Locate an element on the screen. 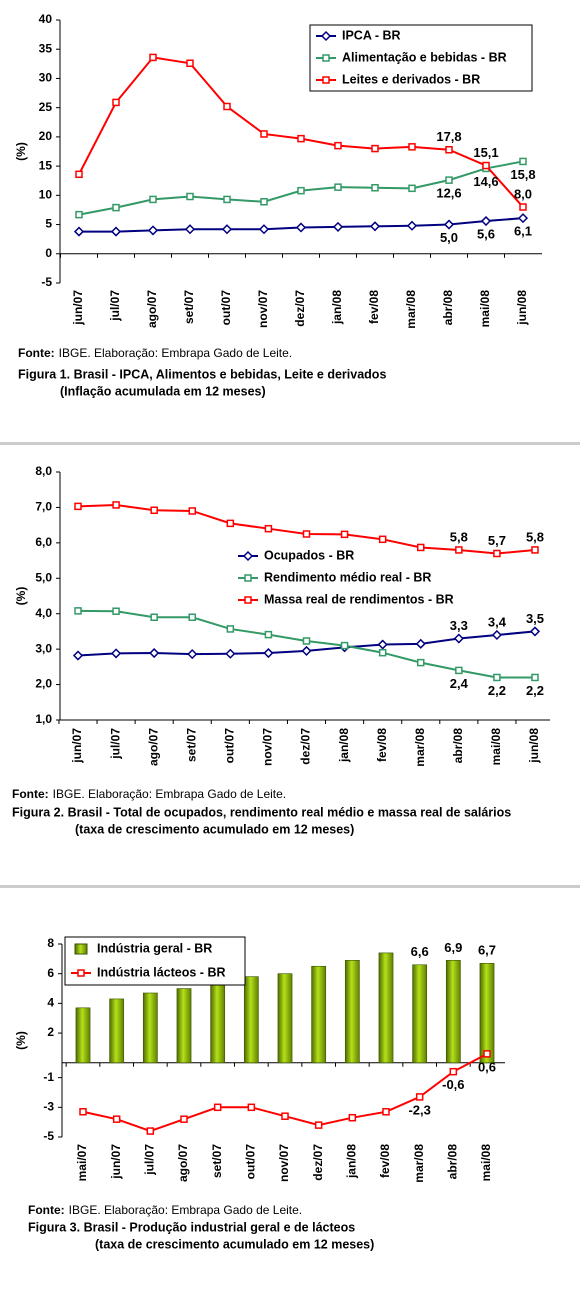 This screenshot has height=1294, width=580. legend-label: Alimentação e bebidas - BR is located at coordinates (424, 57).